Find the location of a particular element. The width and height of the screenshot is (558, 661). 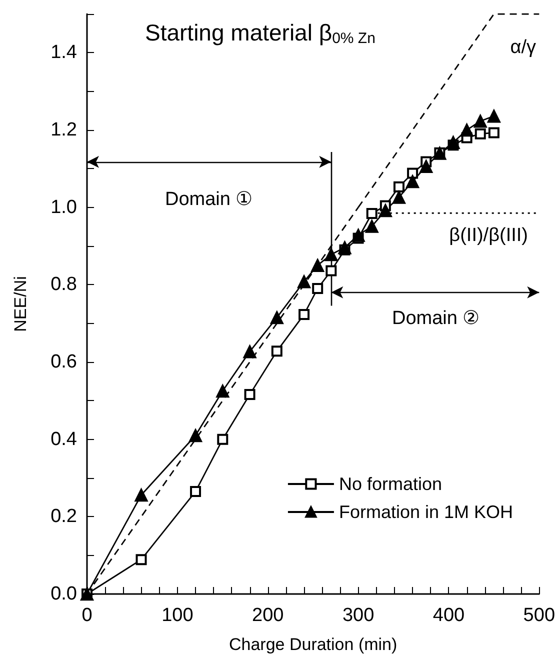

x-tick-label: 500 is located at coordinates (539, 615).